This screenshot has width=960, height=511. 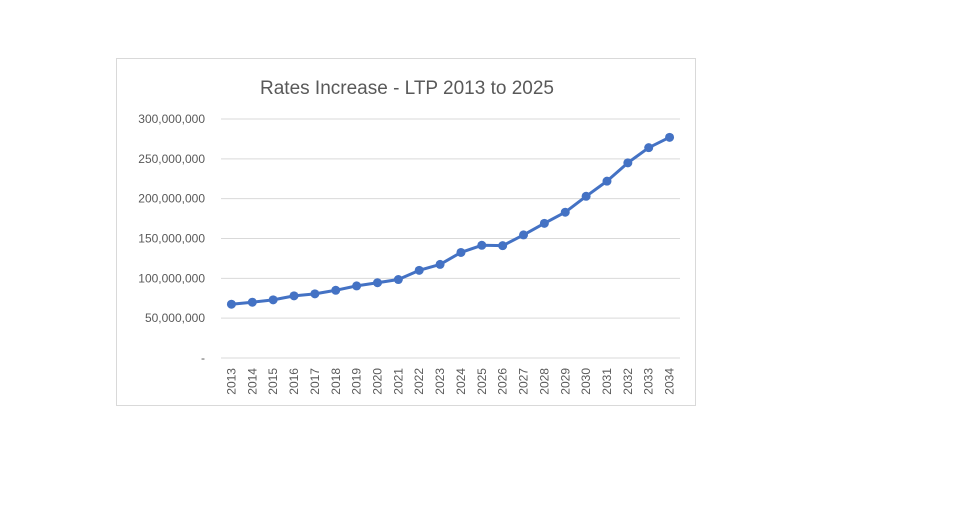 What do you see at coordinates (171, 159) in the screenshot?
I see `y-tick-label: 250,000,000` at bounding box center [171, 159].